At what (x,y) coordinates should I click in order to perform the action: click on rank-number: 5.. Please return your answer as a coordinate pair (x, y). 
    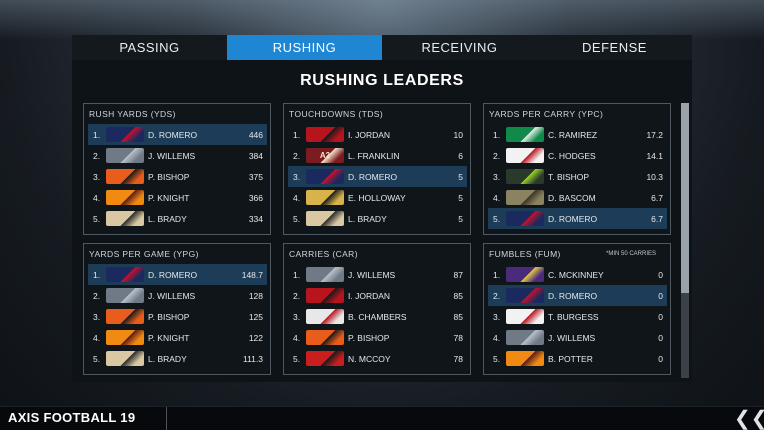
    Looking at the image, I should click on (497, 358).